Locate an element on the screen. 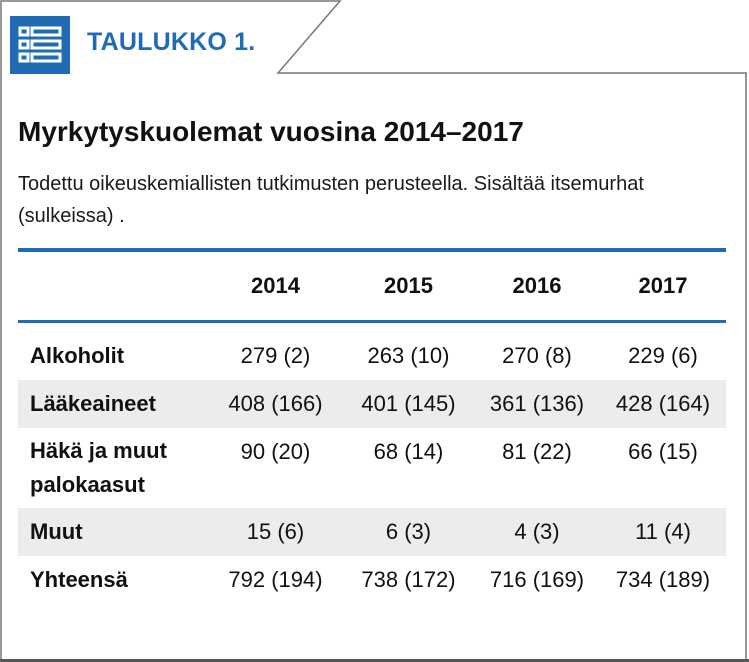 The height and width of the screenshot is (662, 749). table-cell: 68 (14) is located at coordinates (408, 451).